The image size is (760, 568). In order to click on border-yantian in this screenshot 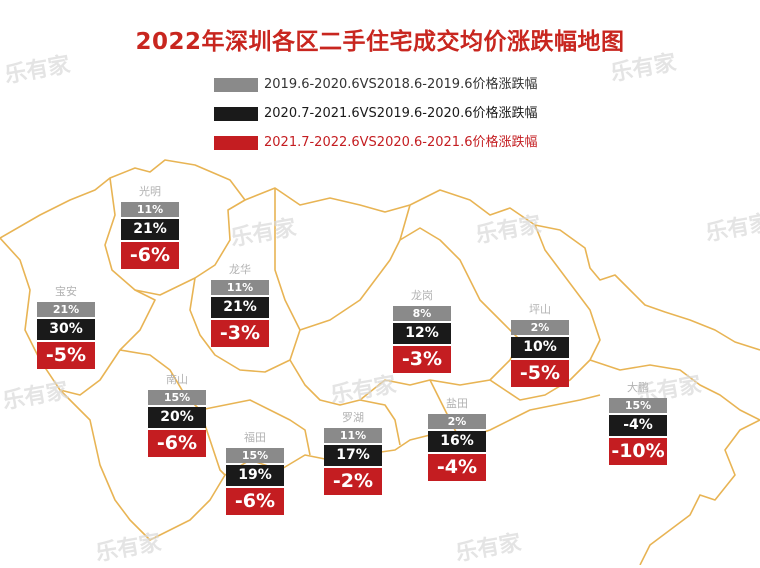, I will do `click(445, 410)`.